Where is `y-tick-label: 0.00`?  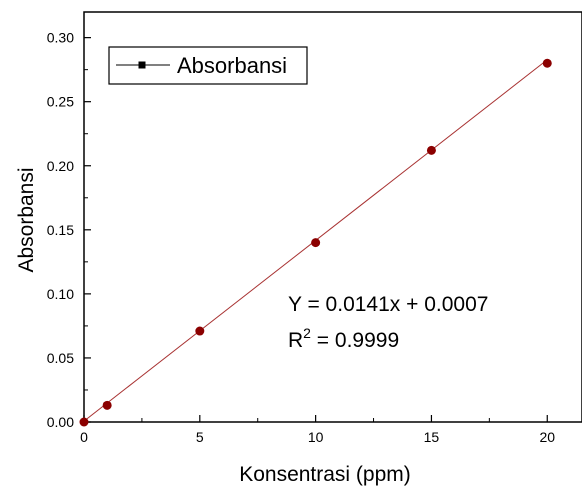 y-tick-label: 0.00 is located at coordinates (60, 422).